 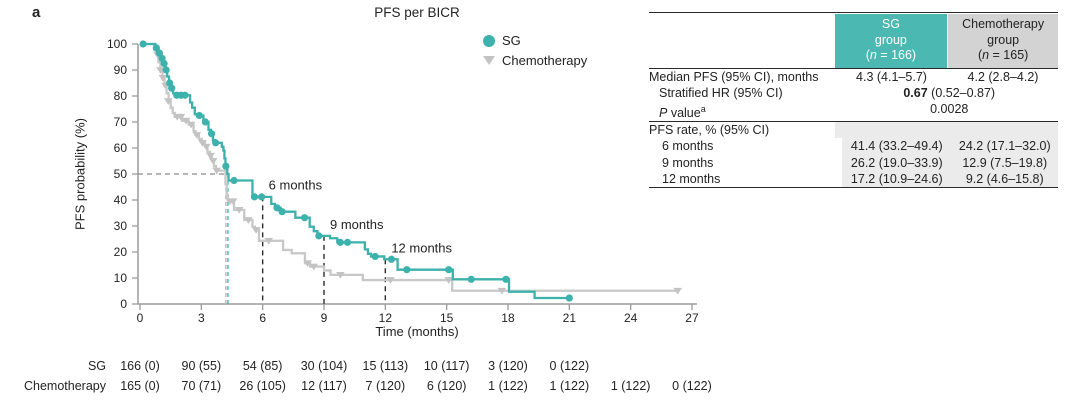 I want to click on table-rule-top, so click(x=853, y=12).